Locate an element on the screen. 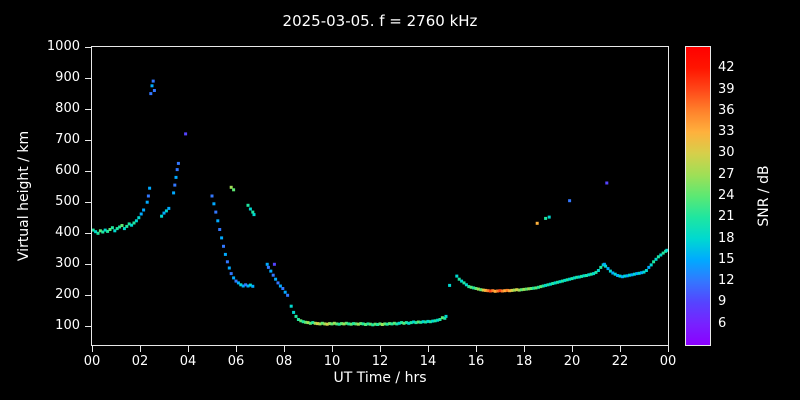 The width and height of the screenshot is (800, 400). colorbar-tick-label: 24 is located at coordinates (726, 195).